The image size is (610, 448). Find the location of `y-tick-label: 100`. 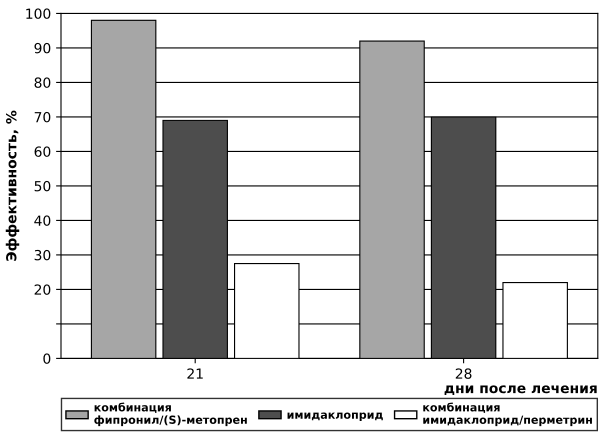

y-tick-label: 100 is located at coordinates (38, 13).